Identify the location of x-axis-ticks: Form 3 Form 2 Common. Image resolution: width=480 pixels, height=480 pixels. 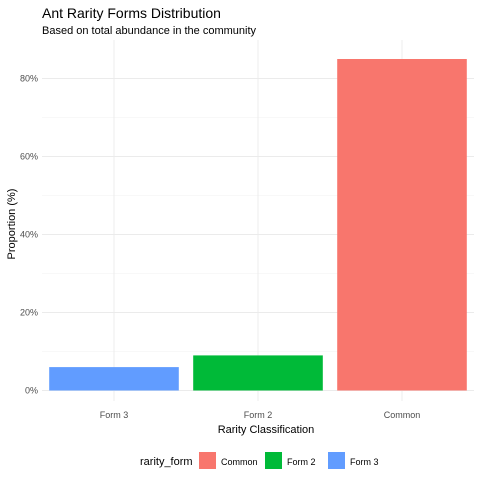
(260, 415).